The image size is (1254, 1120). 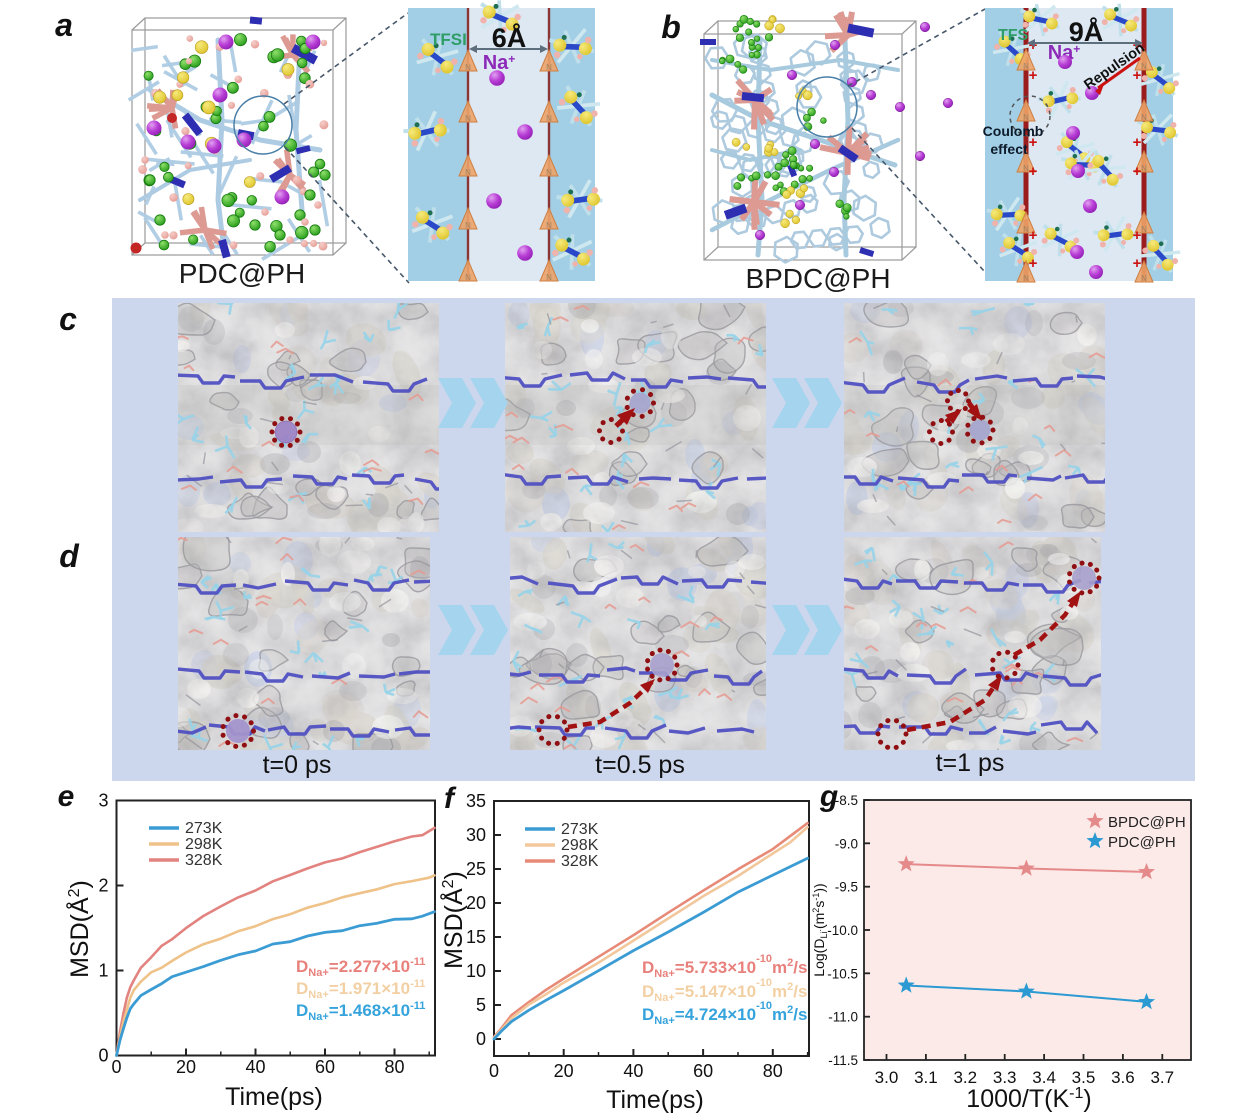 I want to click on svg-text: b, so click(x=671, y=27).